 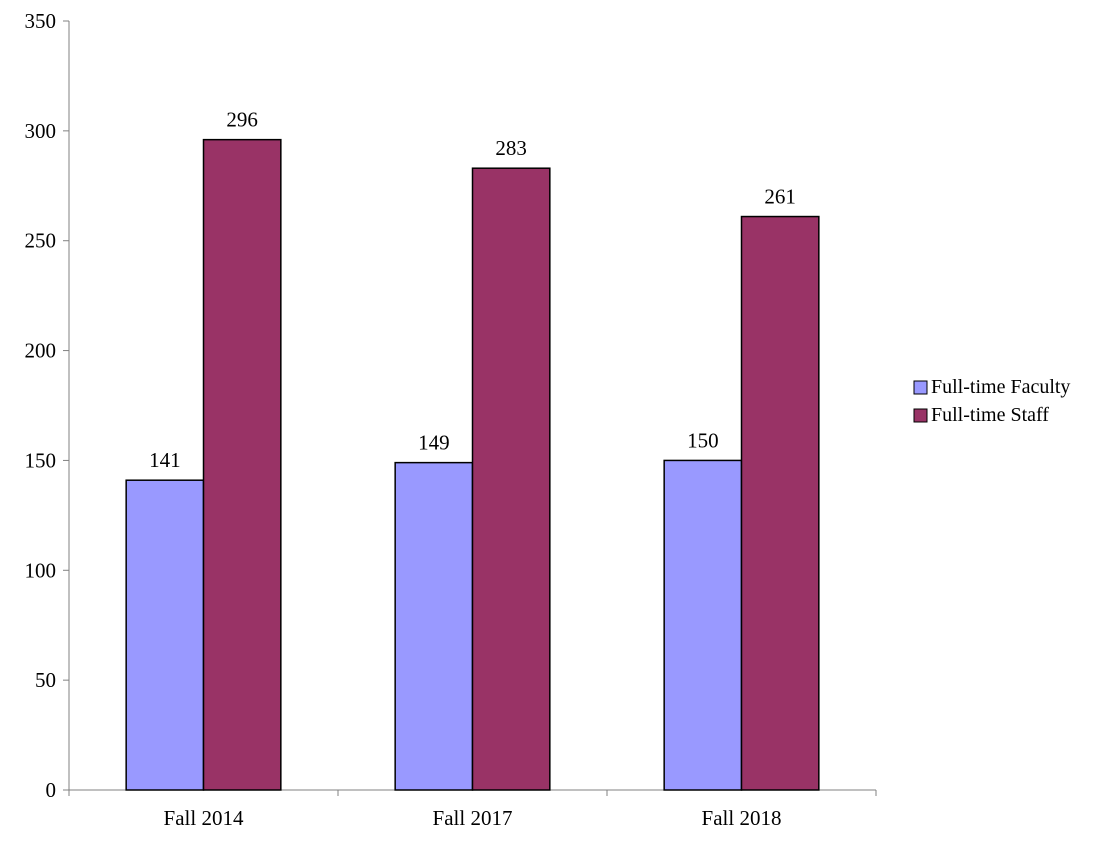 I want to click on legend: Full-time Faculty Full-time Staff, so click(x=991, y=401).